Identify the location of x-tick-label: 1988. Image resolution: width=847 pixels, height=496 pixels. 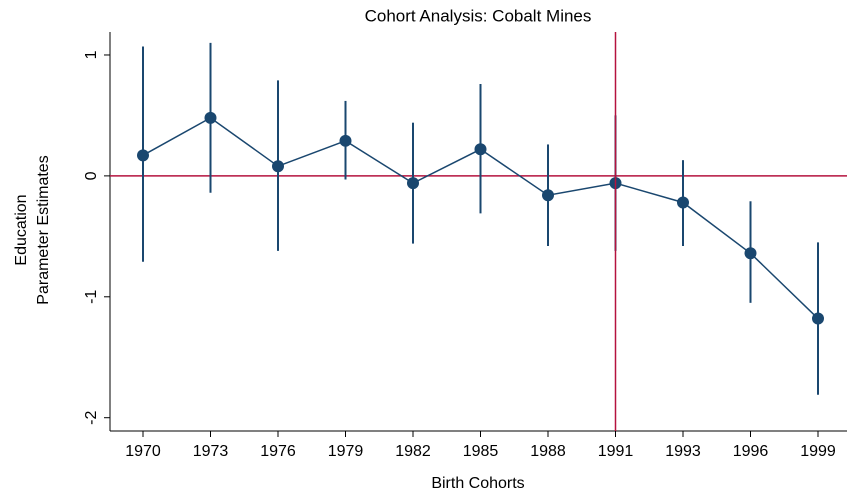
(548, 451).